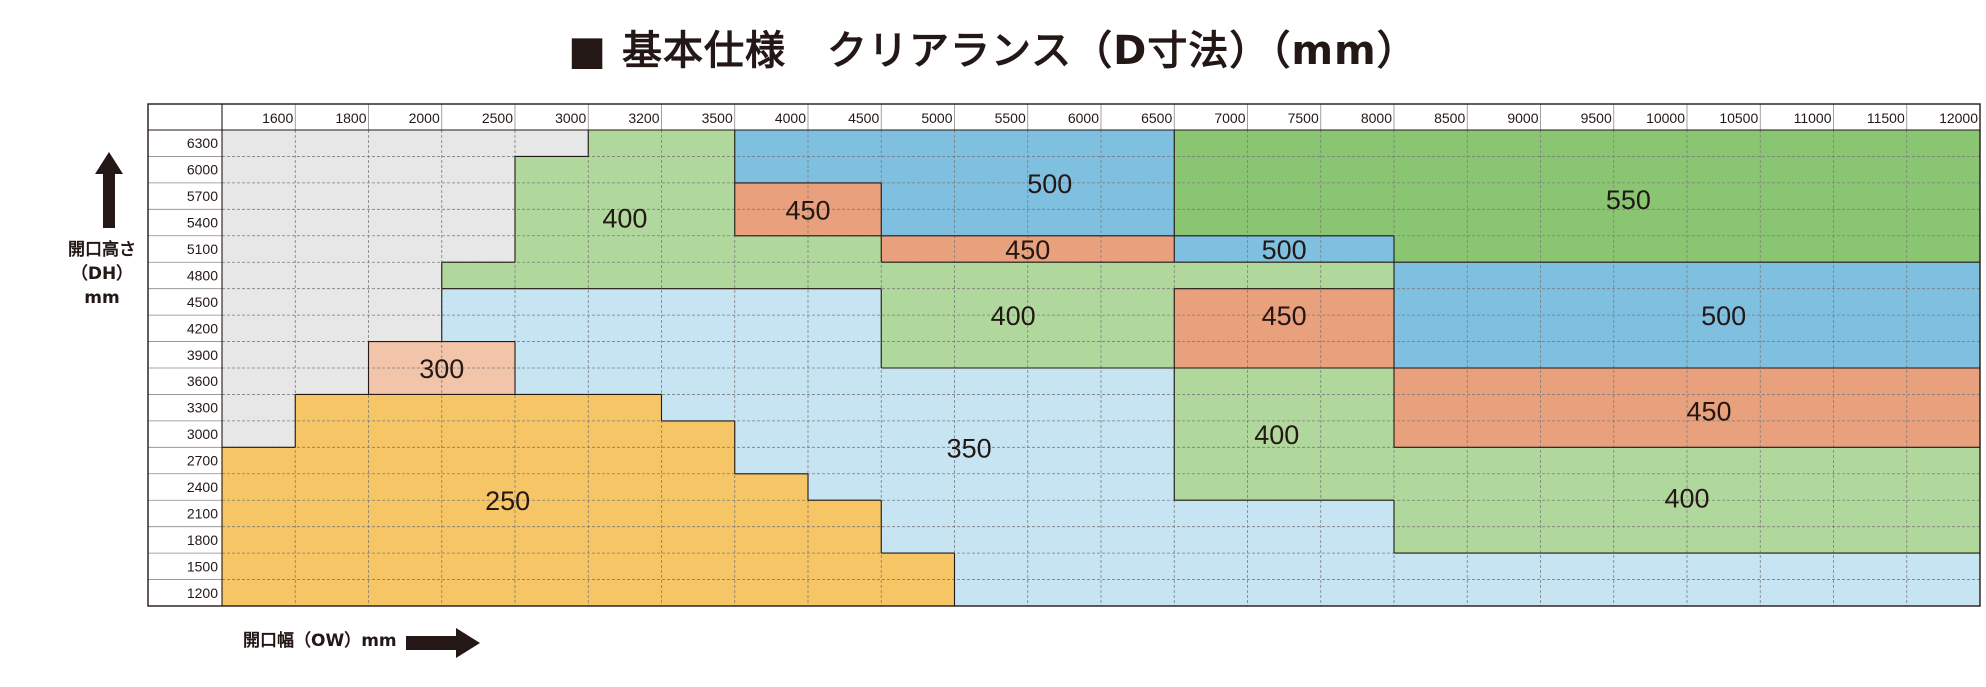 This screenshot has height=687, width=1986. Describe the element at coordinates (109, 190) in the screenshot. I see `arrow-up-icon` at that location.